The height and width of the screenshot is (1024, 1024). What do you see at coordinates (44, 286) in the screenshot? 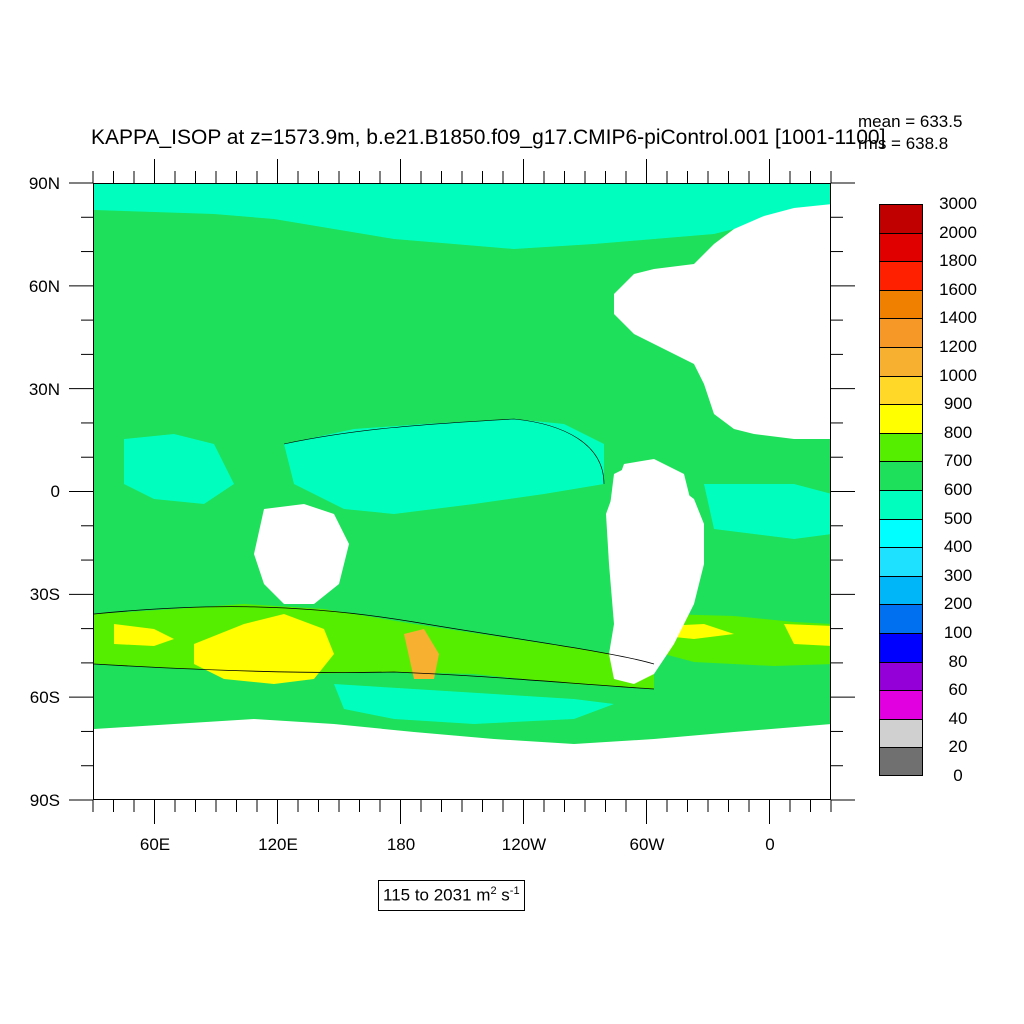
I see `lat-label-60n: 60N` at bounding box center [44, 286].